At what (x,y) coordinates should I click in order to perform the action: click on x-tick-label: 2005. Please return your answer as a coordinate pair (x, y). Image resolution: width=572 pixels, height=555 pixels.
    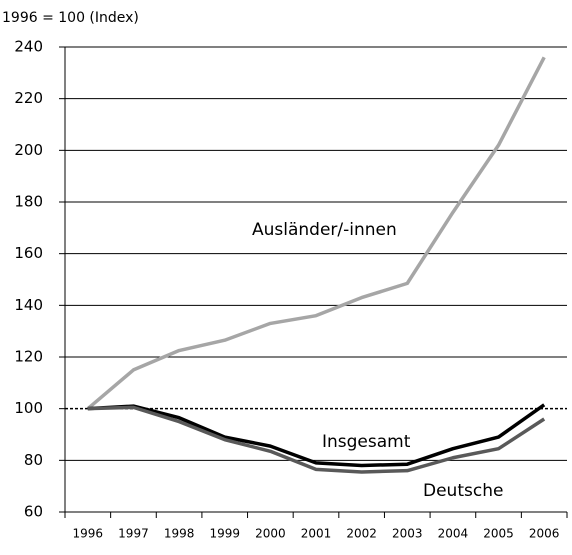
    Looking at the image, I should click on (498, 534).